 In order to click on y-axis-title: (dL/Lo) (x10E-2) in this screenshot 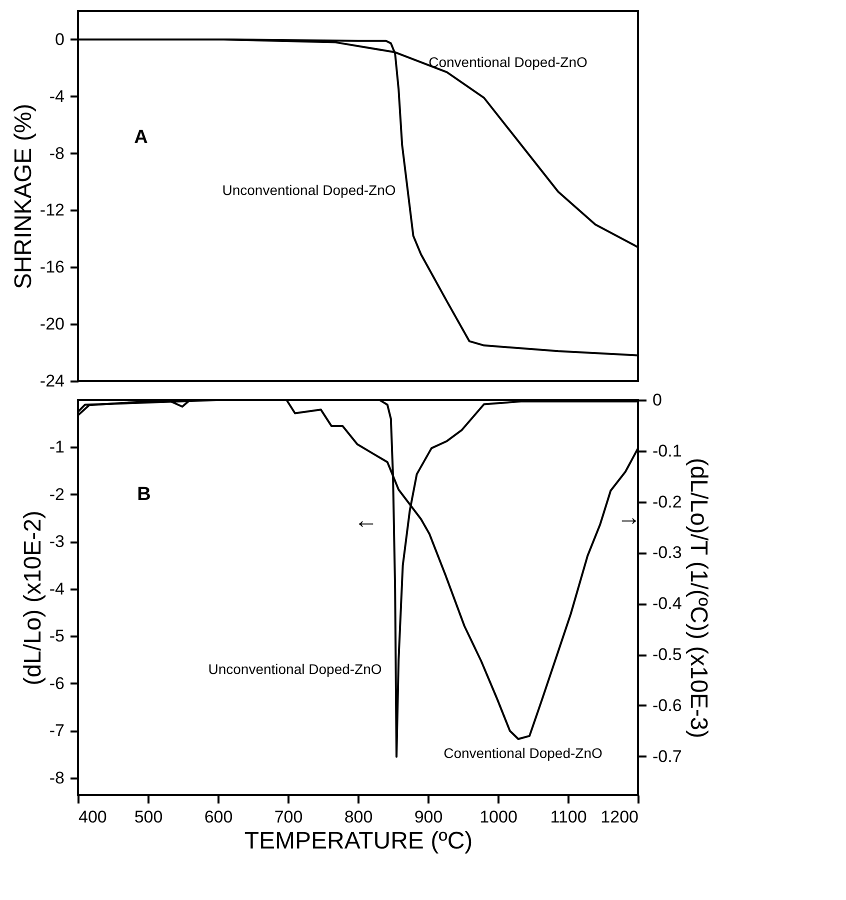, I will do `click(32, 598)`.